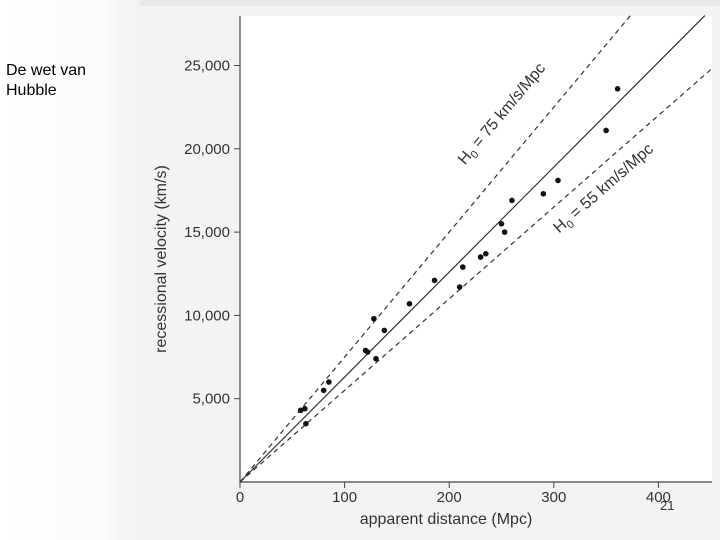 Image resolution: width=720 pixels, height=540 pixels. What do you see at coordinates (667, 505) in the screenshot?
I see `page-number: 21` at bounding box center [667, 505].